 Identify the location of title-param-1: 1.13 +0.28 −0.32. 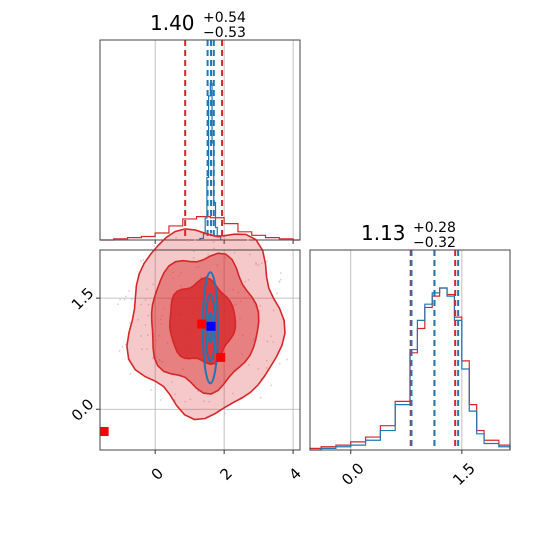
(408, 235).